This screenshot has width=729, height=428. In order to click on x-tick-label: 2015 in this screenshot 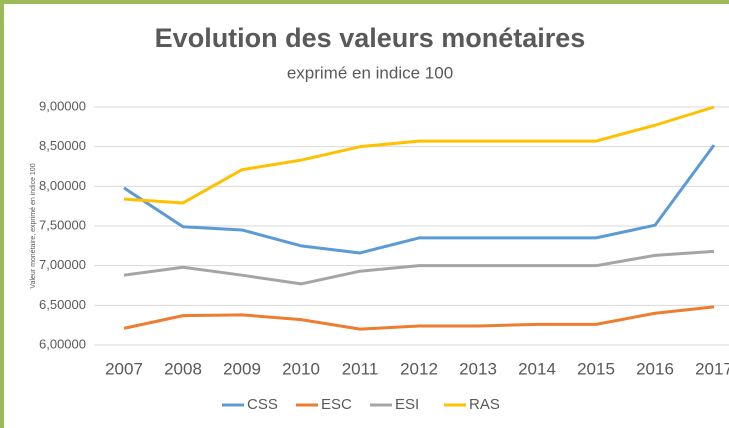, I will do `click(596, 368)`.